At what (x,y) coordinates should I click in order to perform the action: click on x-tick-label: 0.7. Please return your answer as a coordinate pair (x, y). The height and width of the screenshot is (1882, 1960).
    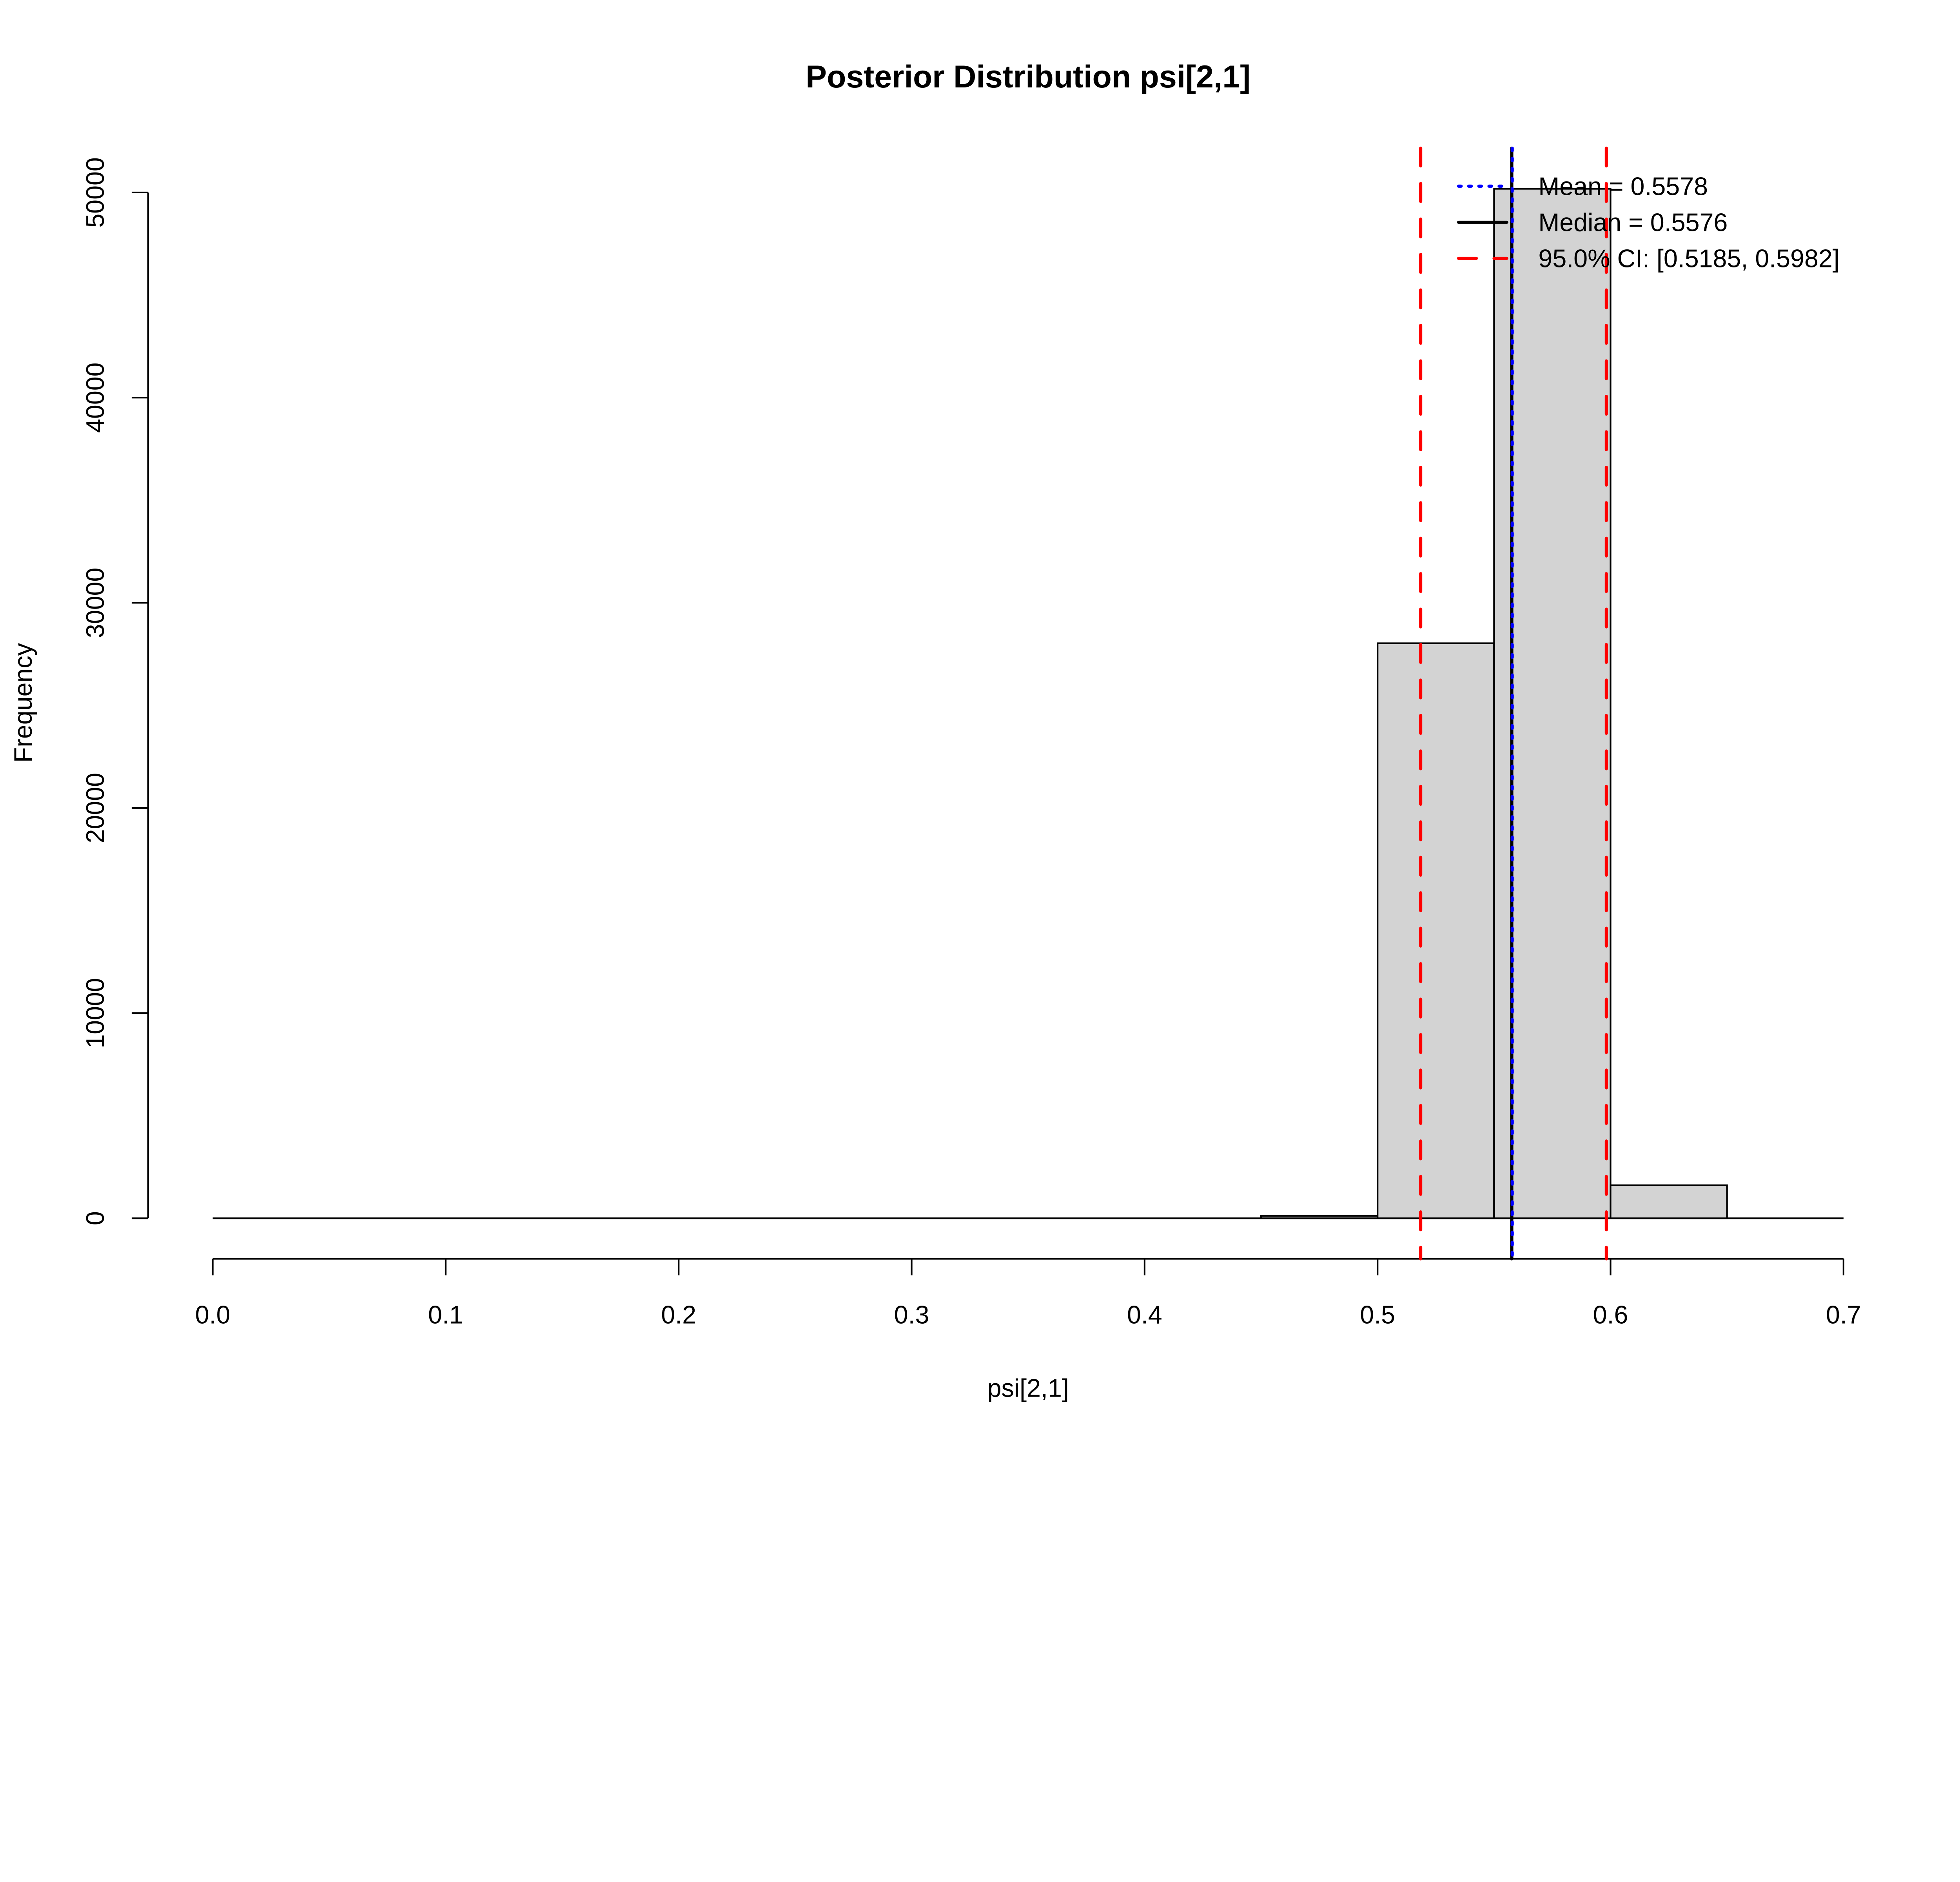
    Looking at the image, I should click on (1843, 1315).